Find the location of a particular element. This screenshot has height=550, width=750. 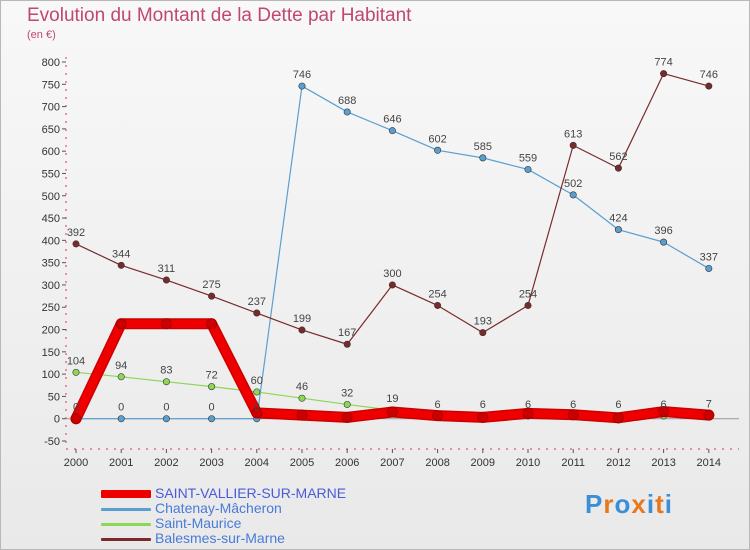

data-label: 19 is located at coordinates (392, 399).